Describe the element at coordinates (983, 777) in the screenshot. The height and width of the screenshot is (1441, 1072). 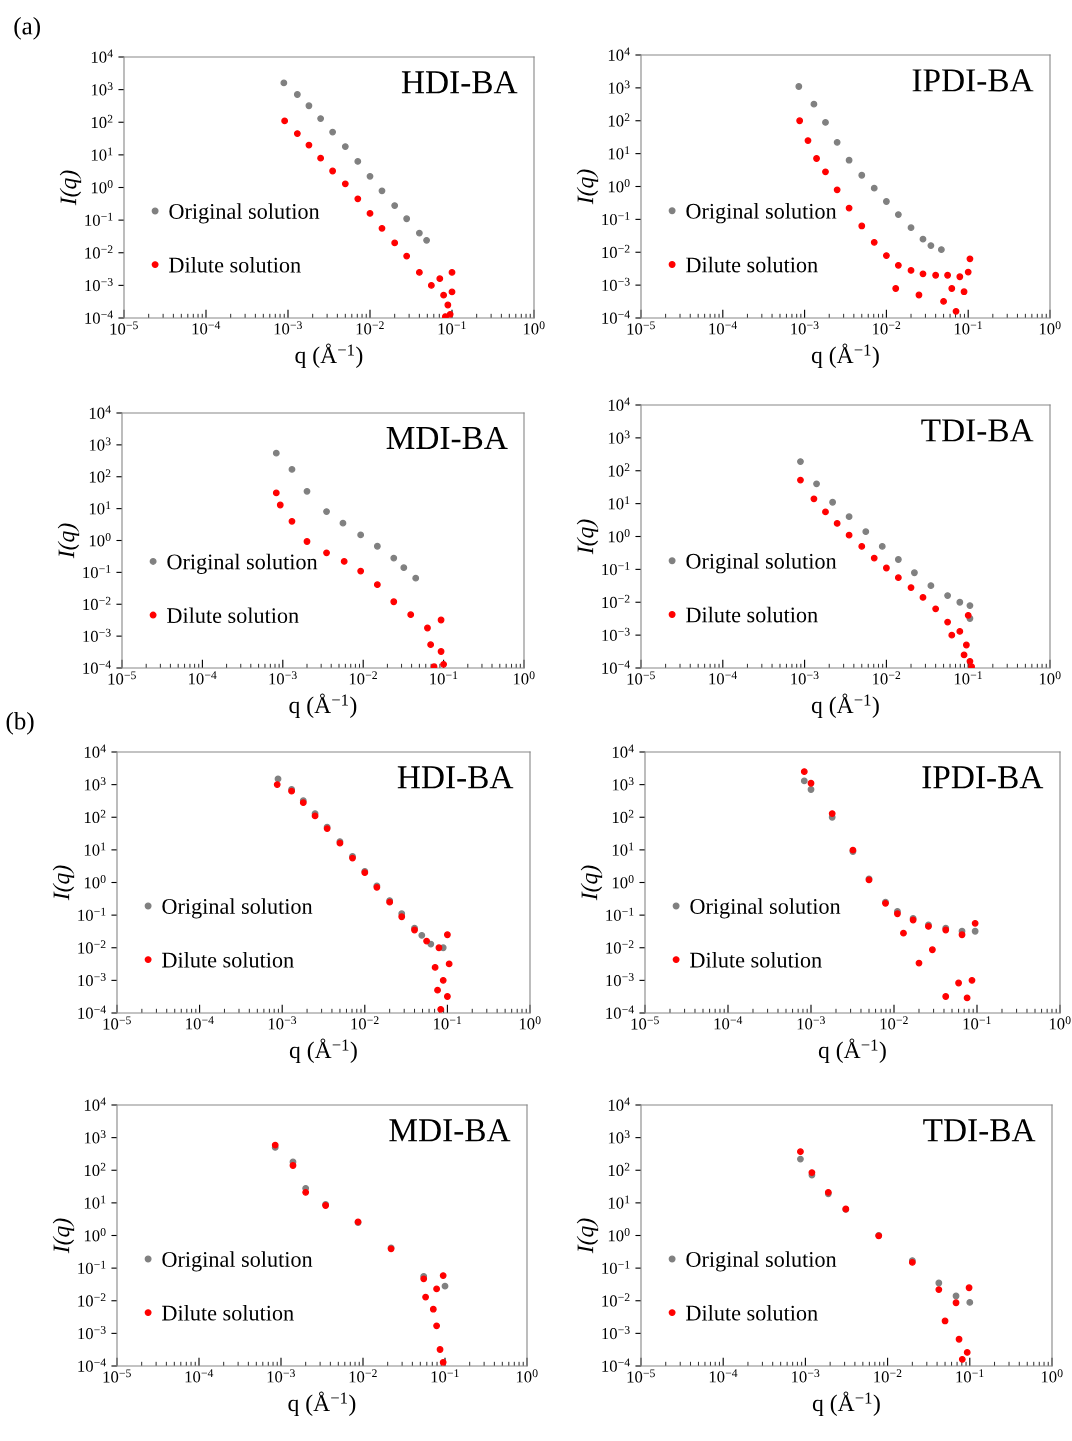
I see `chart-title: IPDI-BA` at that location.